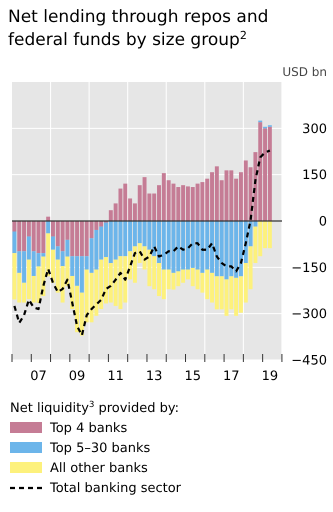 The image size is (333, 512). I want to click on legend-title: Net liquidity$^{3}$ provided by:, so click(95, 407).